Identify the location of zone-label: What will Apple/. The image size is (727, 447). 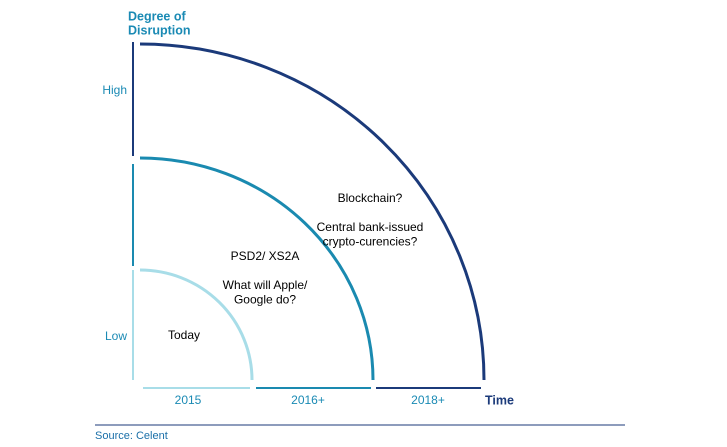
(265, 285).